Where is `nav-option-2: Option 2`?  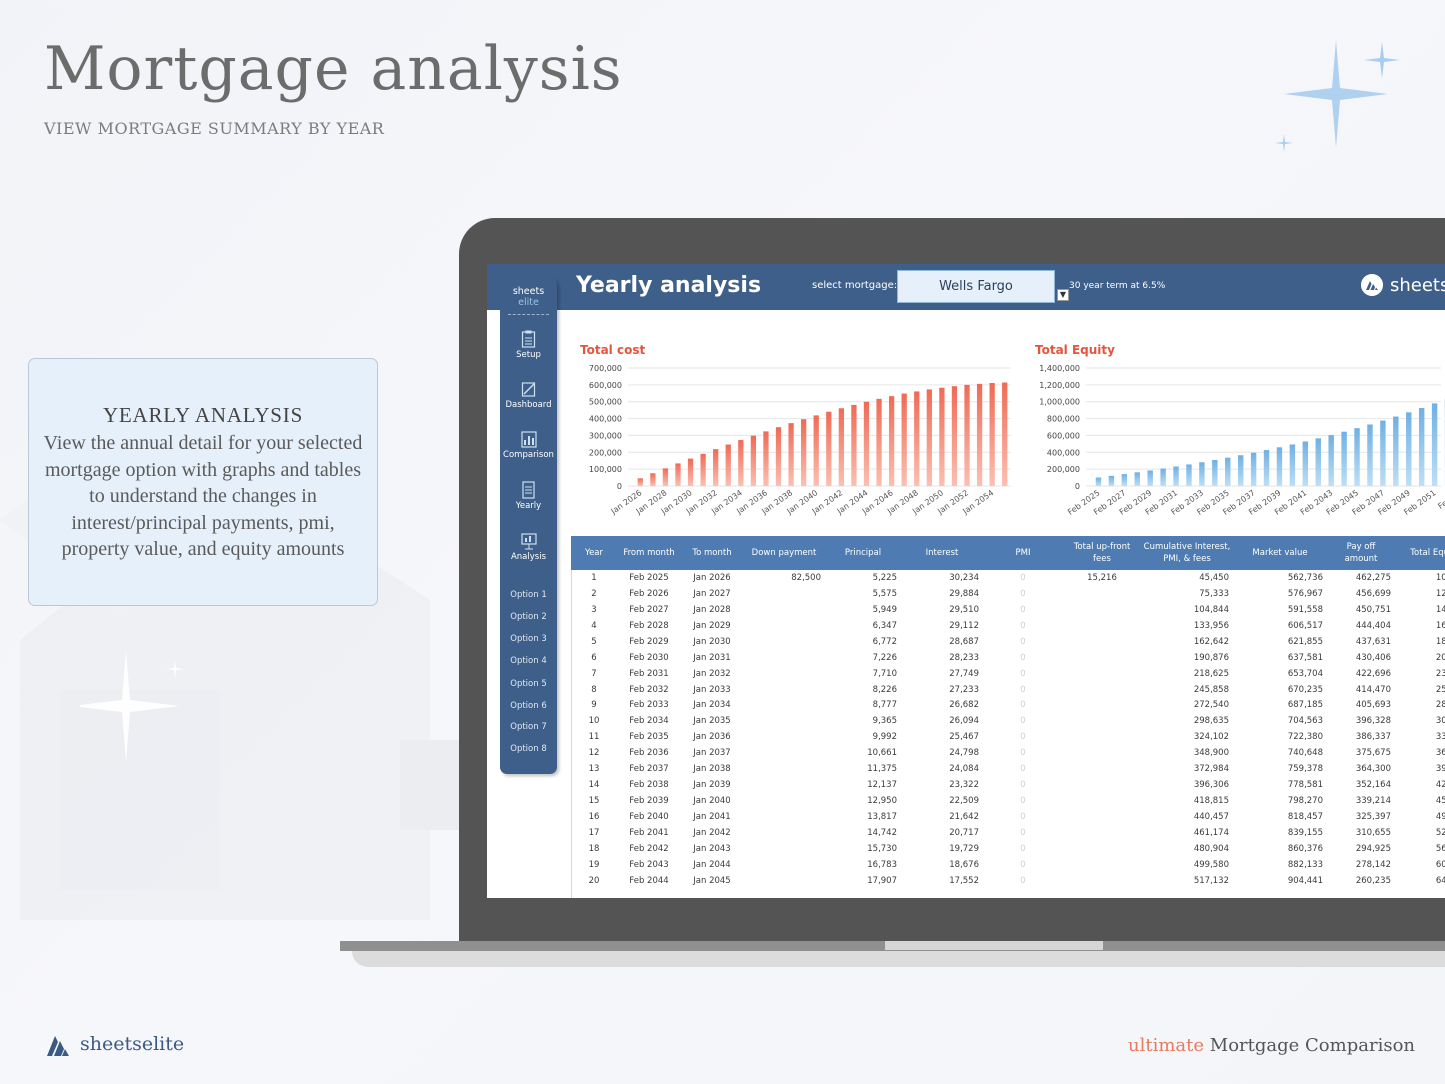
nav-option-2: Option 2 is located at coordinates (528, 617).